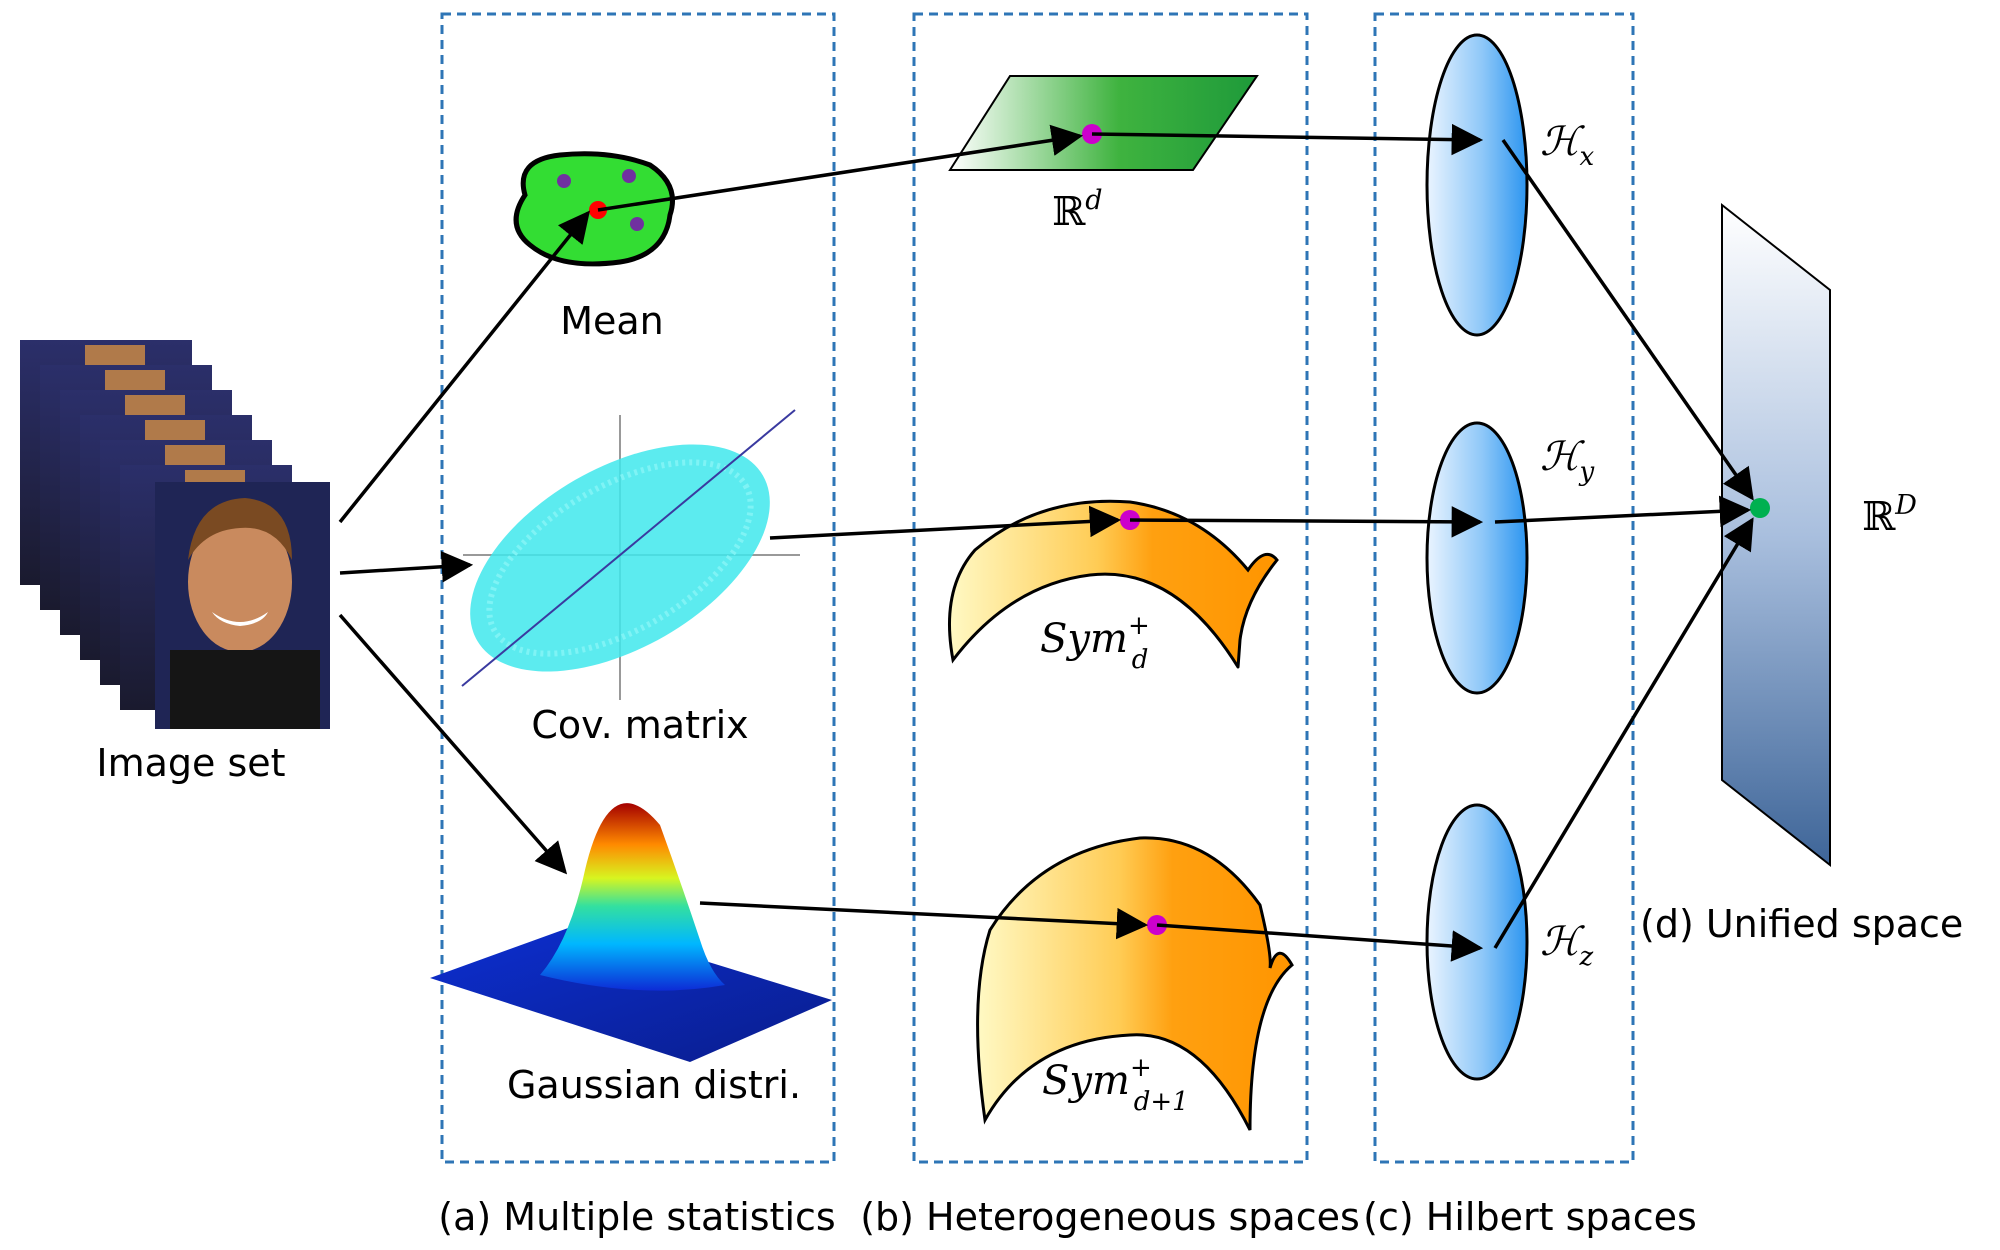 The width and height of the screenshot is (2000, 1250). I want to click on unified-space-label: (d) Unified space, so click(1801, 924).